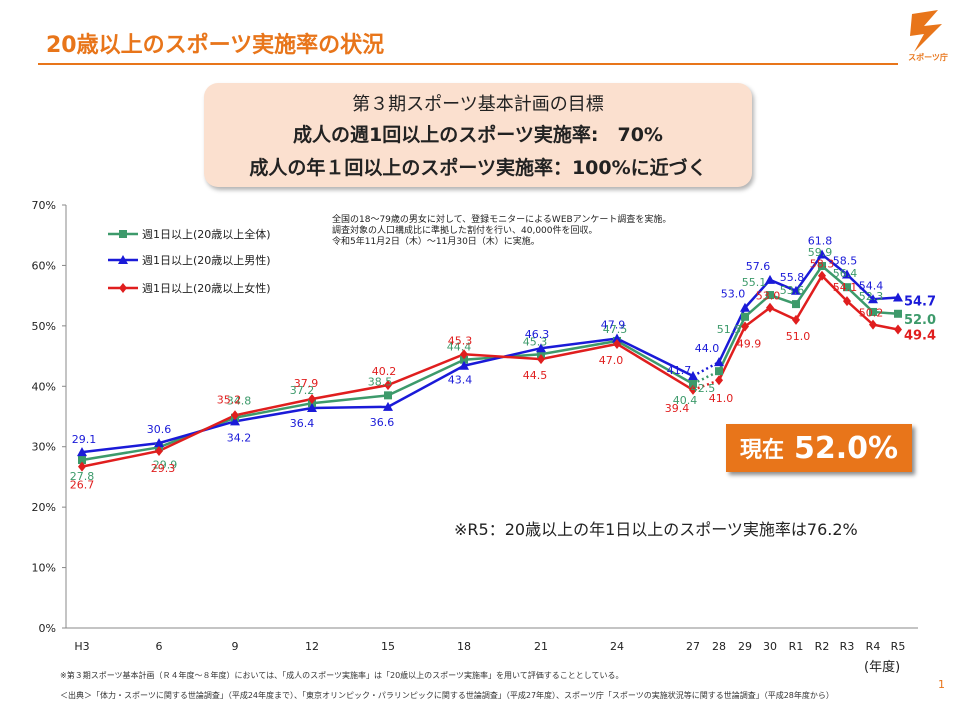 This screenshot has width=960, height=720. I want to click on survey-note-line: 令和5年11月2日（木）～11月30日（木）に実施。, so click(436, 242).